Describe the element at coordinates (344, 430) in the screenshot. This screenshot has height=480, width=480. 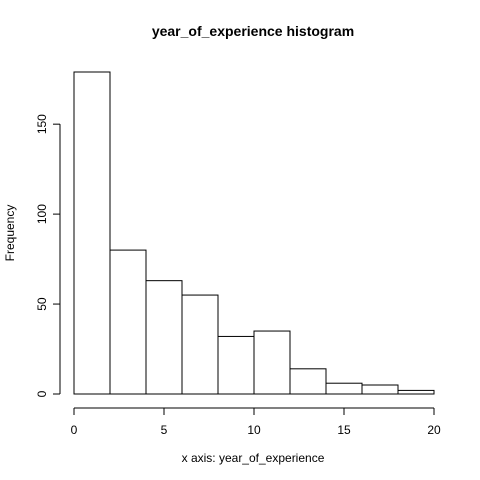
I see `x-tick-label: 15` at that location.